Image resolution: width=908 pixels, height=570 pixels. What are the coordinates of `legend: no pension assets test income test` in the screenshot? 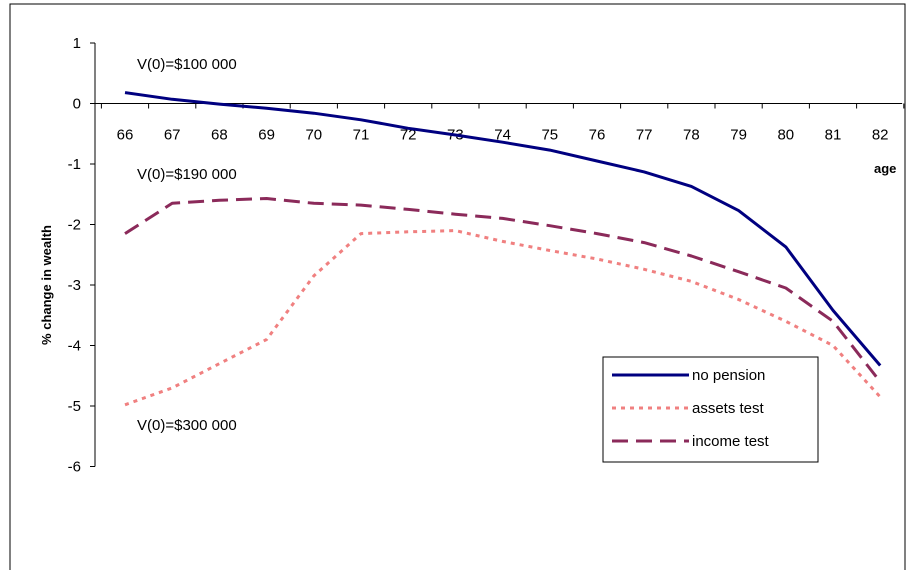 It's located at (710, 409).